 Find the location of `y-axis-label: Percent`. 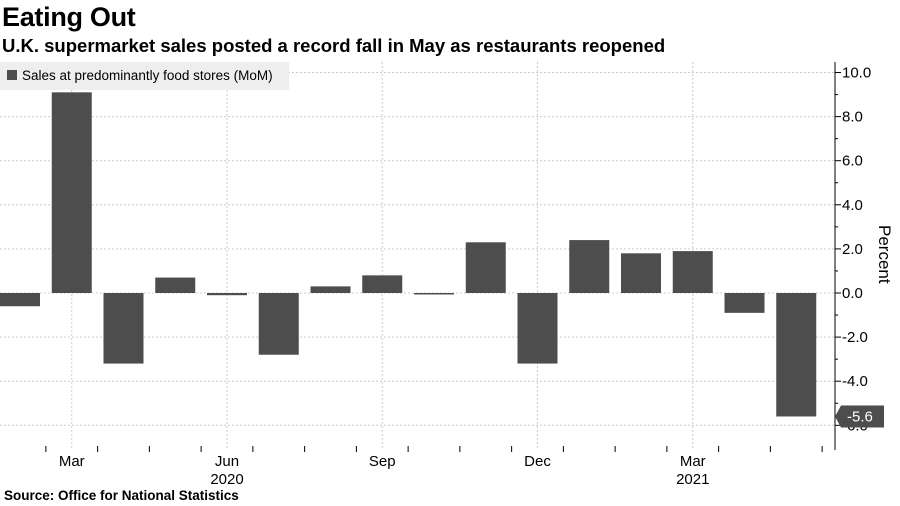

y-axis-label: Percent is located at coordinates (884, 254).